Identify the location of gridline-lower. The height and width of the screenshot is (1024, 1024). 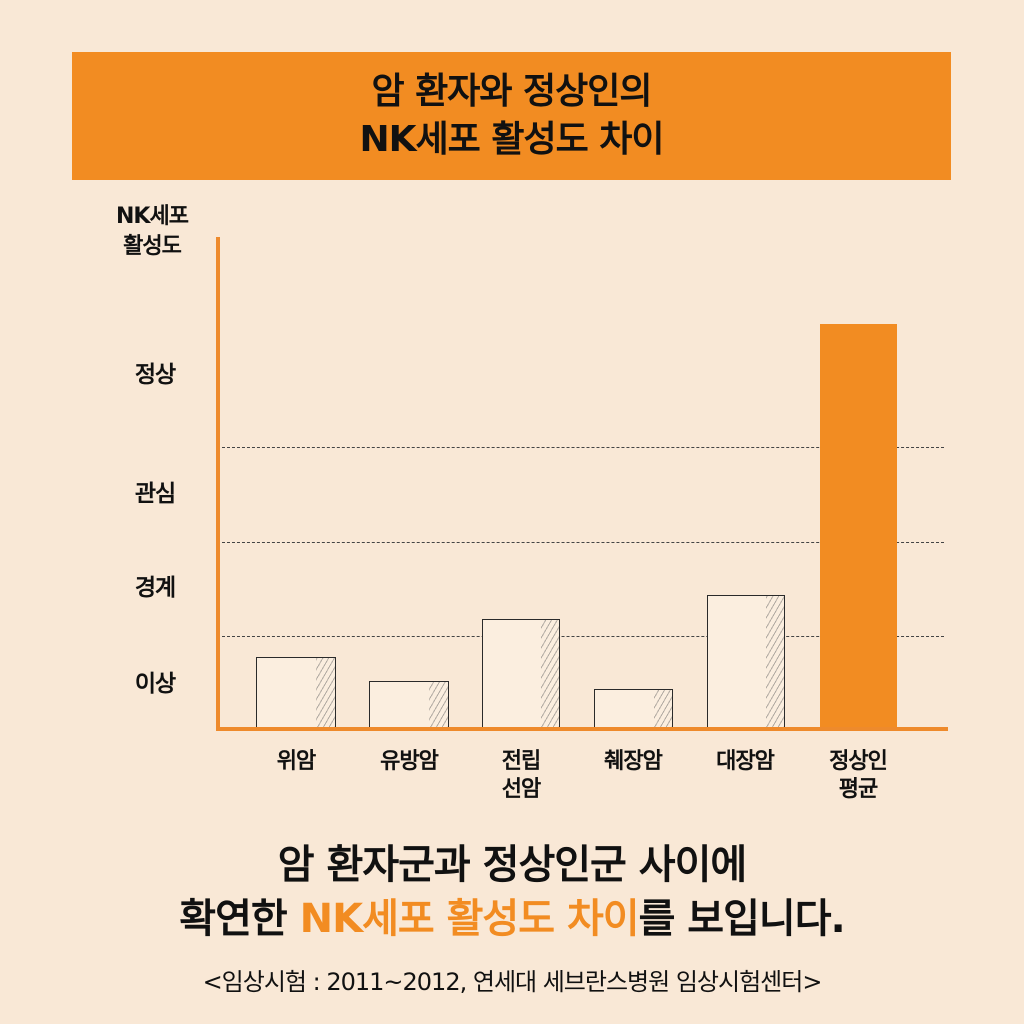
(583, 636).